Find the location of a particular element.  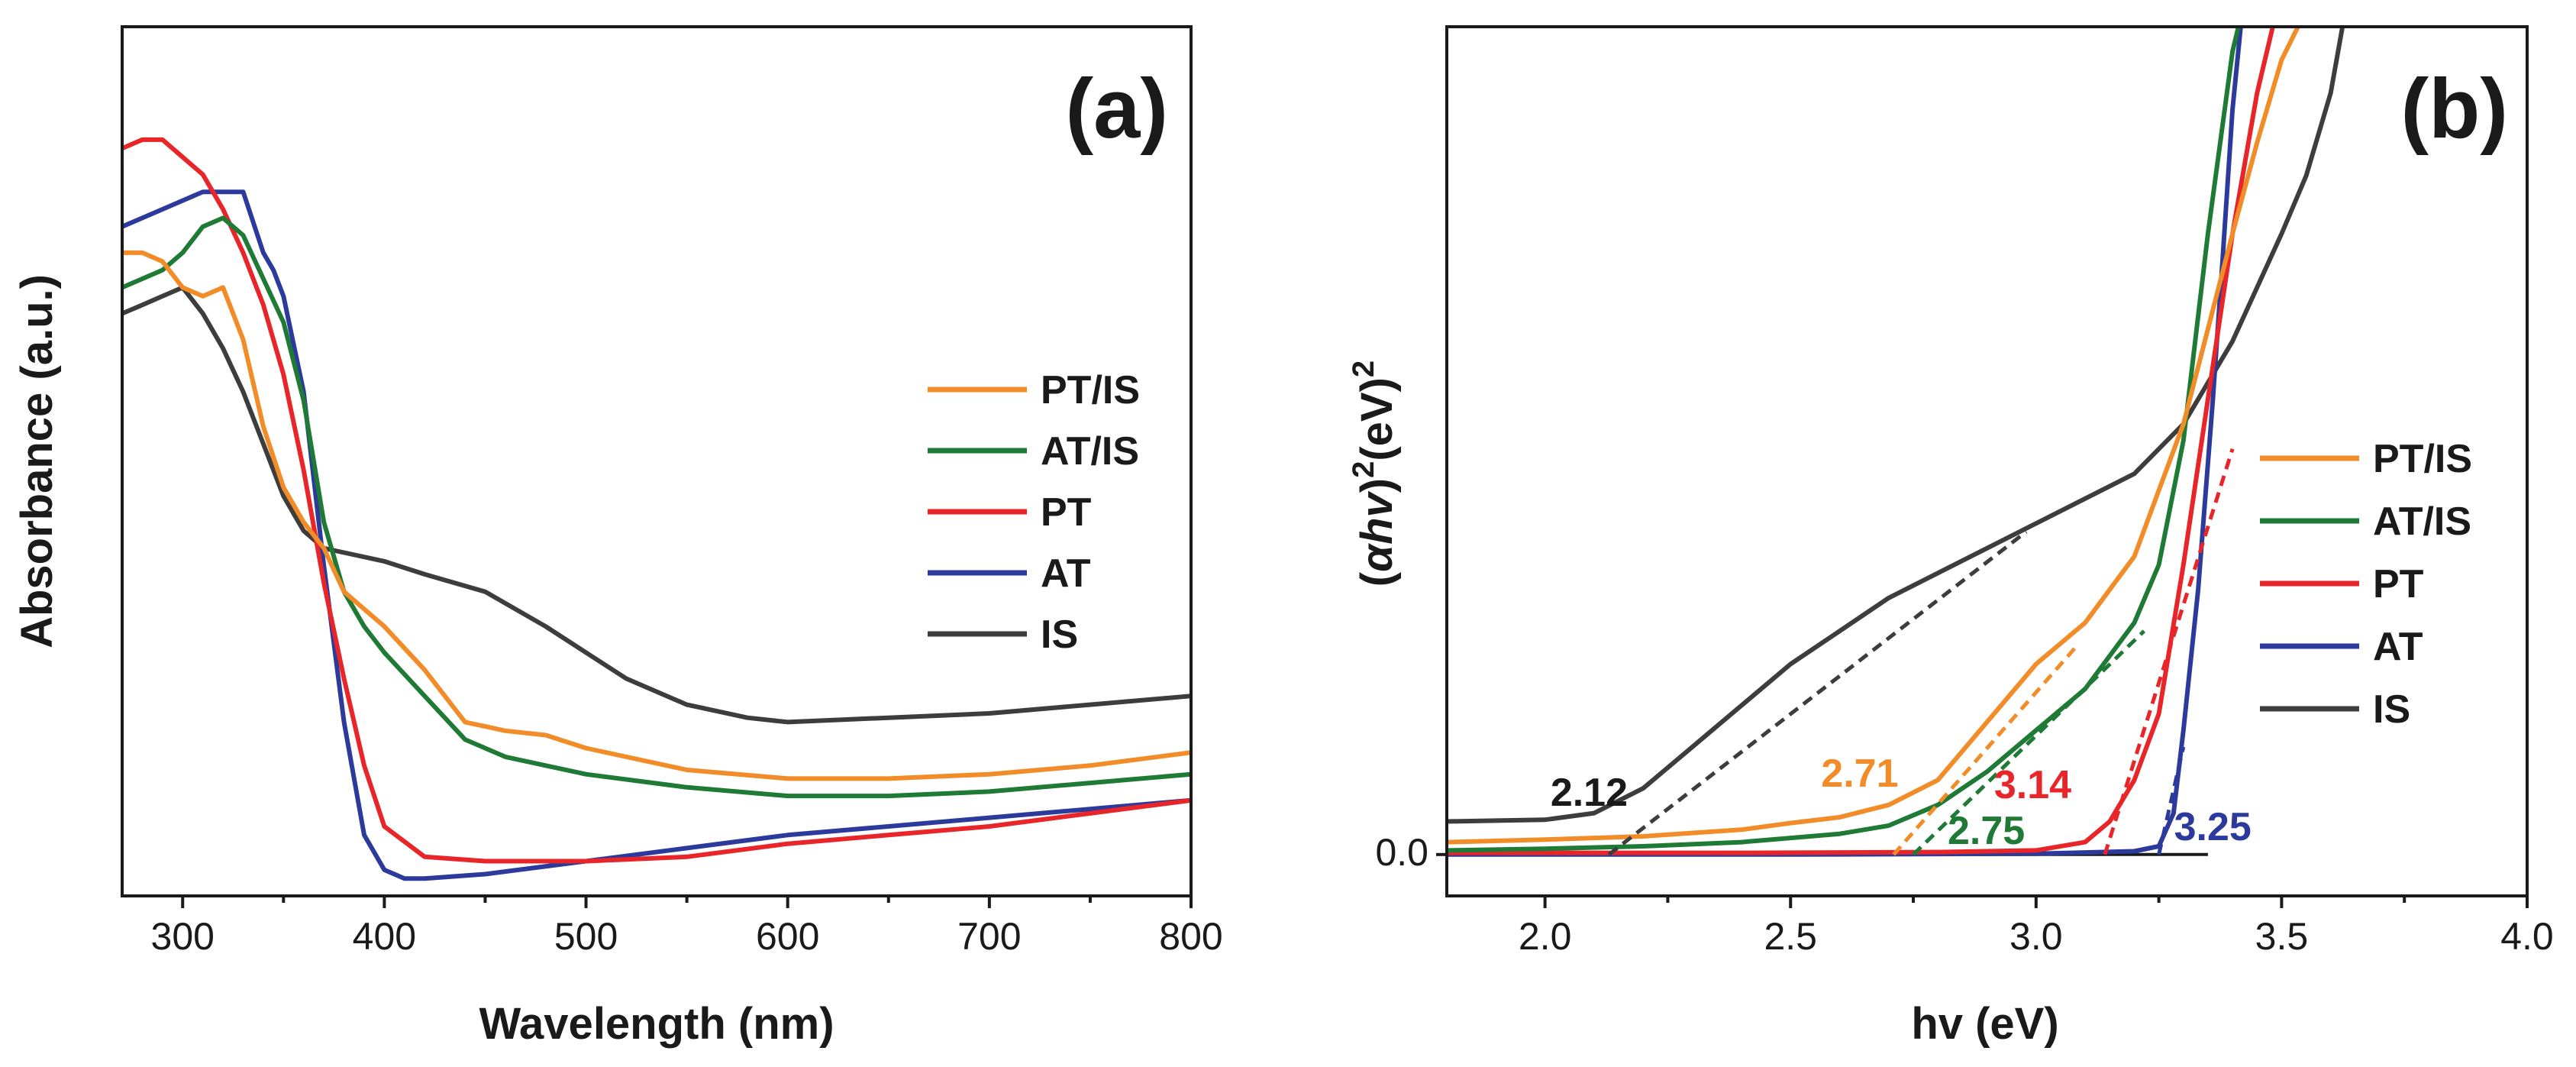

x-tick-label: 300 is located at coordinates (183, 936).